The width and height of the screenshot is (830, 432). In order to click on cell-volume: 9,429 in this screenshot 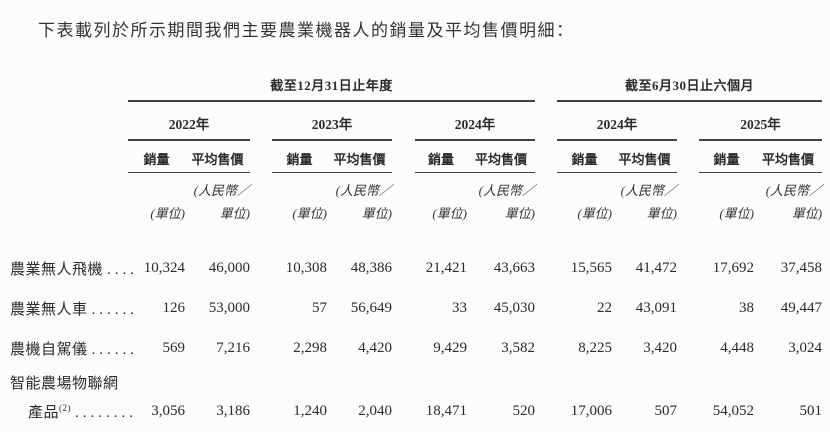, I will do `click(450, 347)`.